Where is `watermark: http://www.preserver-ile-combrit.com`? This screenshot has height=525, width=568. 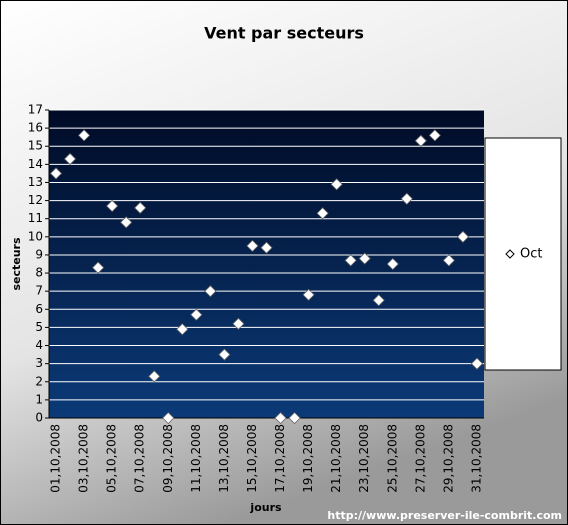 watermark: http://www.preserver-ile-combrit.com is located at coordinates (444, 515).